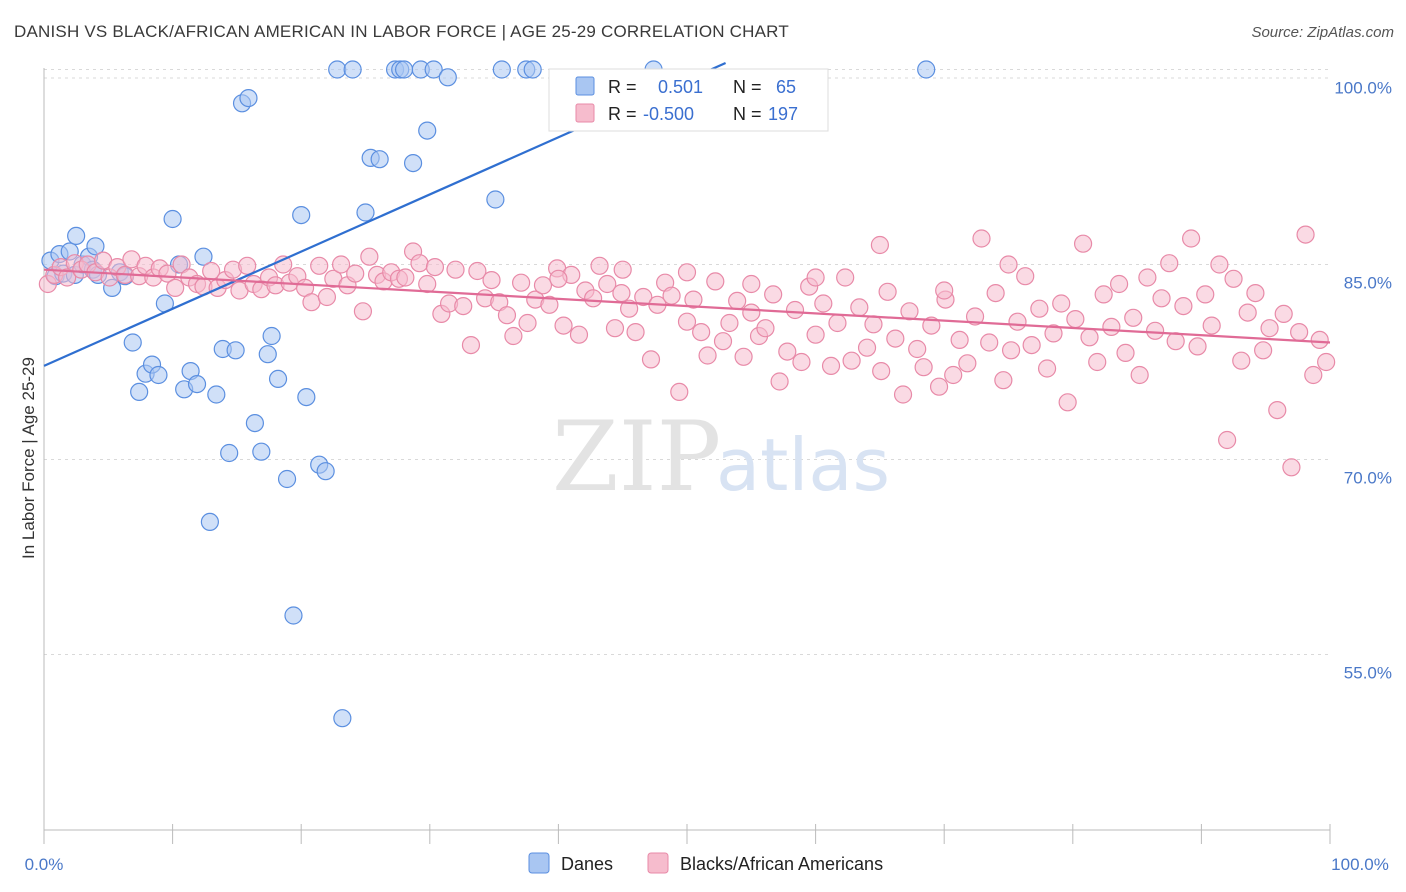 The image size is (1406, 892). What do you see at coordinates (1368, 673) in the screenshot?
I see `y-tick-label: 55.0%` at bounding box center [1368, 673].